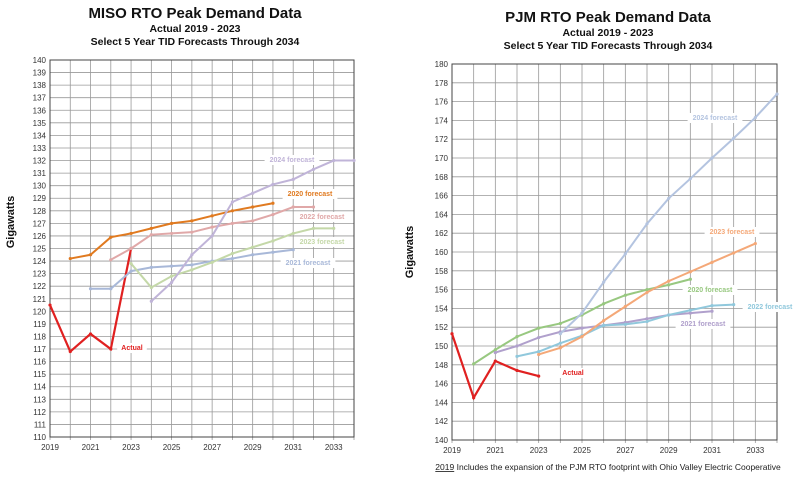  Describe the element at coordinates (40, 299) in the screenshot. I see `y-tick-label: 121` at that location.